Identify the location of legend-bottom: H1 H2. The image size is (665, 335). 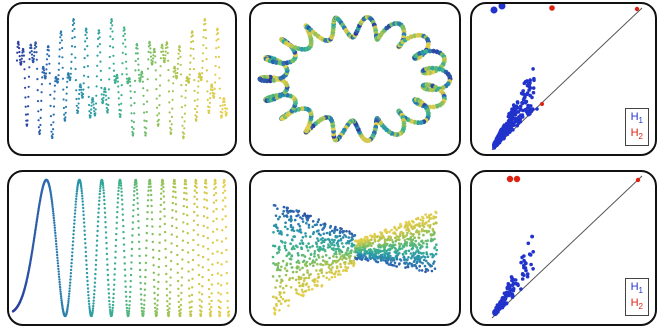
(636, 296).